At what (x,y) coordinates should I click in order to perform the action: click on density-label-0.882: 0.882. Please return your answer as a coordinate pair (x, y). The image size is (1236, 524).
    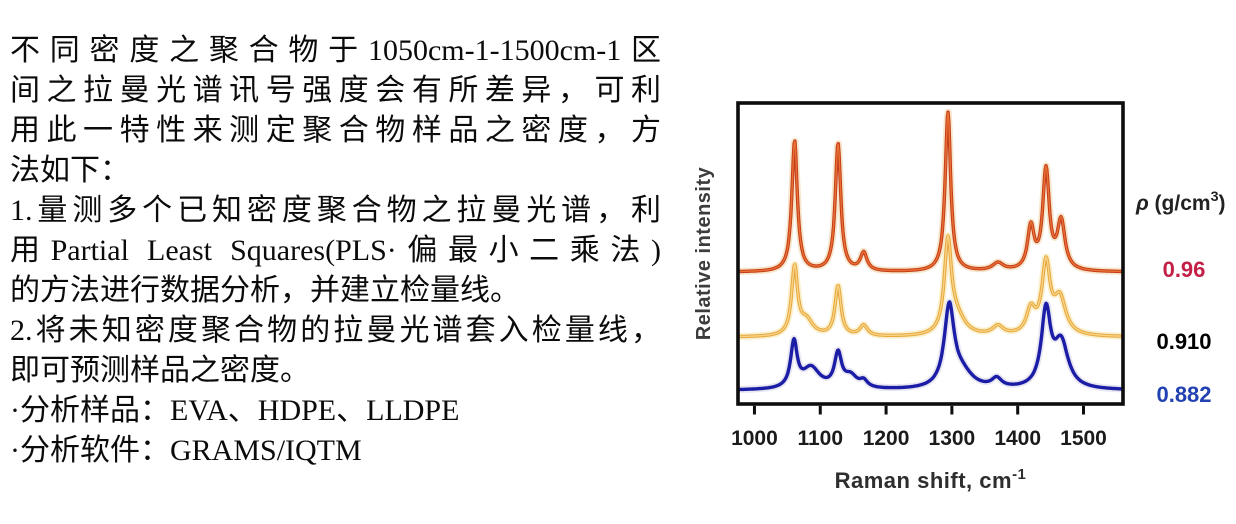
    Looking at the image, I should click on (1183, 394).